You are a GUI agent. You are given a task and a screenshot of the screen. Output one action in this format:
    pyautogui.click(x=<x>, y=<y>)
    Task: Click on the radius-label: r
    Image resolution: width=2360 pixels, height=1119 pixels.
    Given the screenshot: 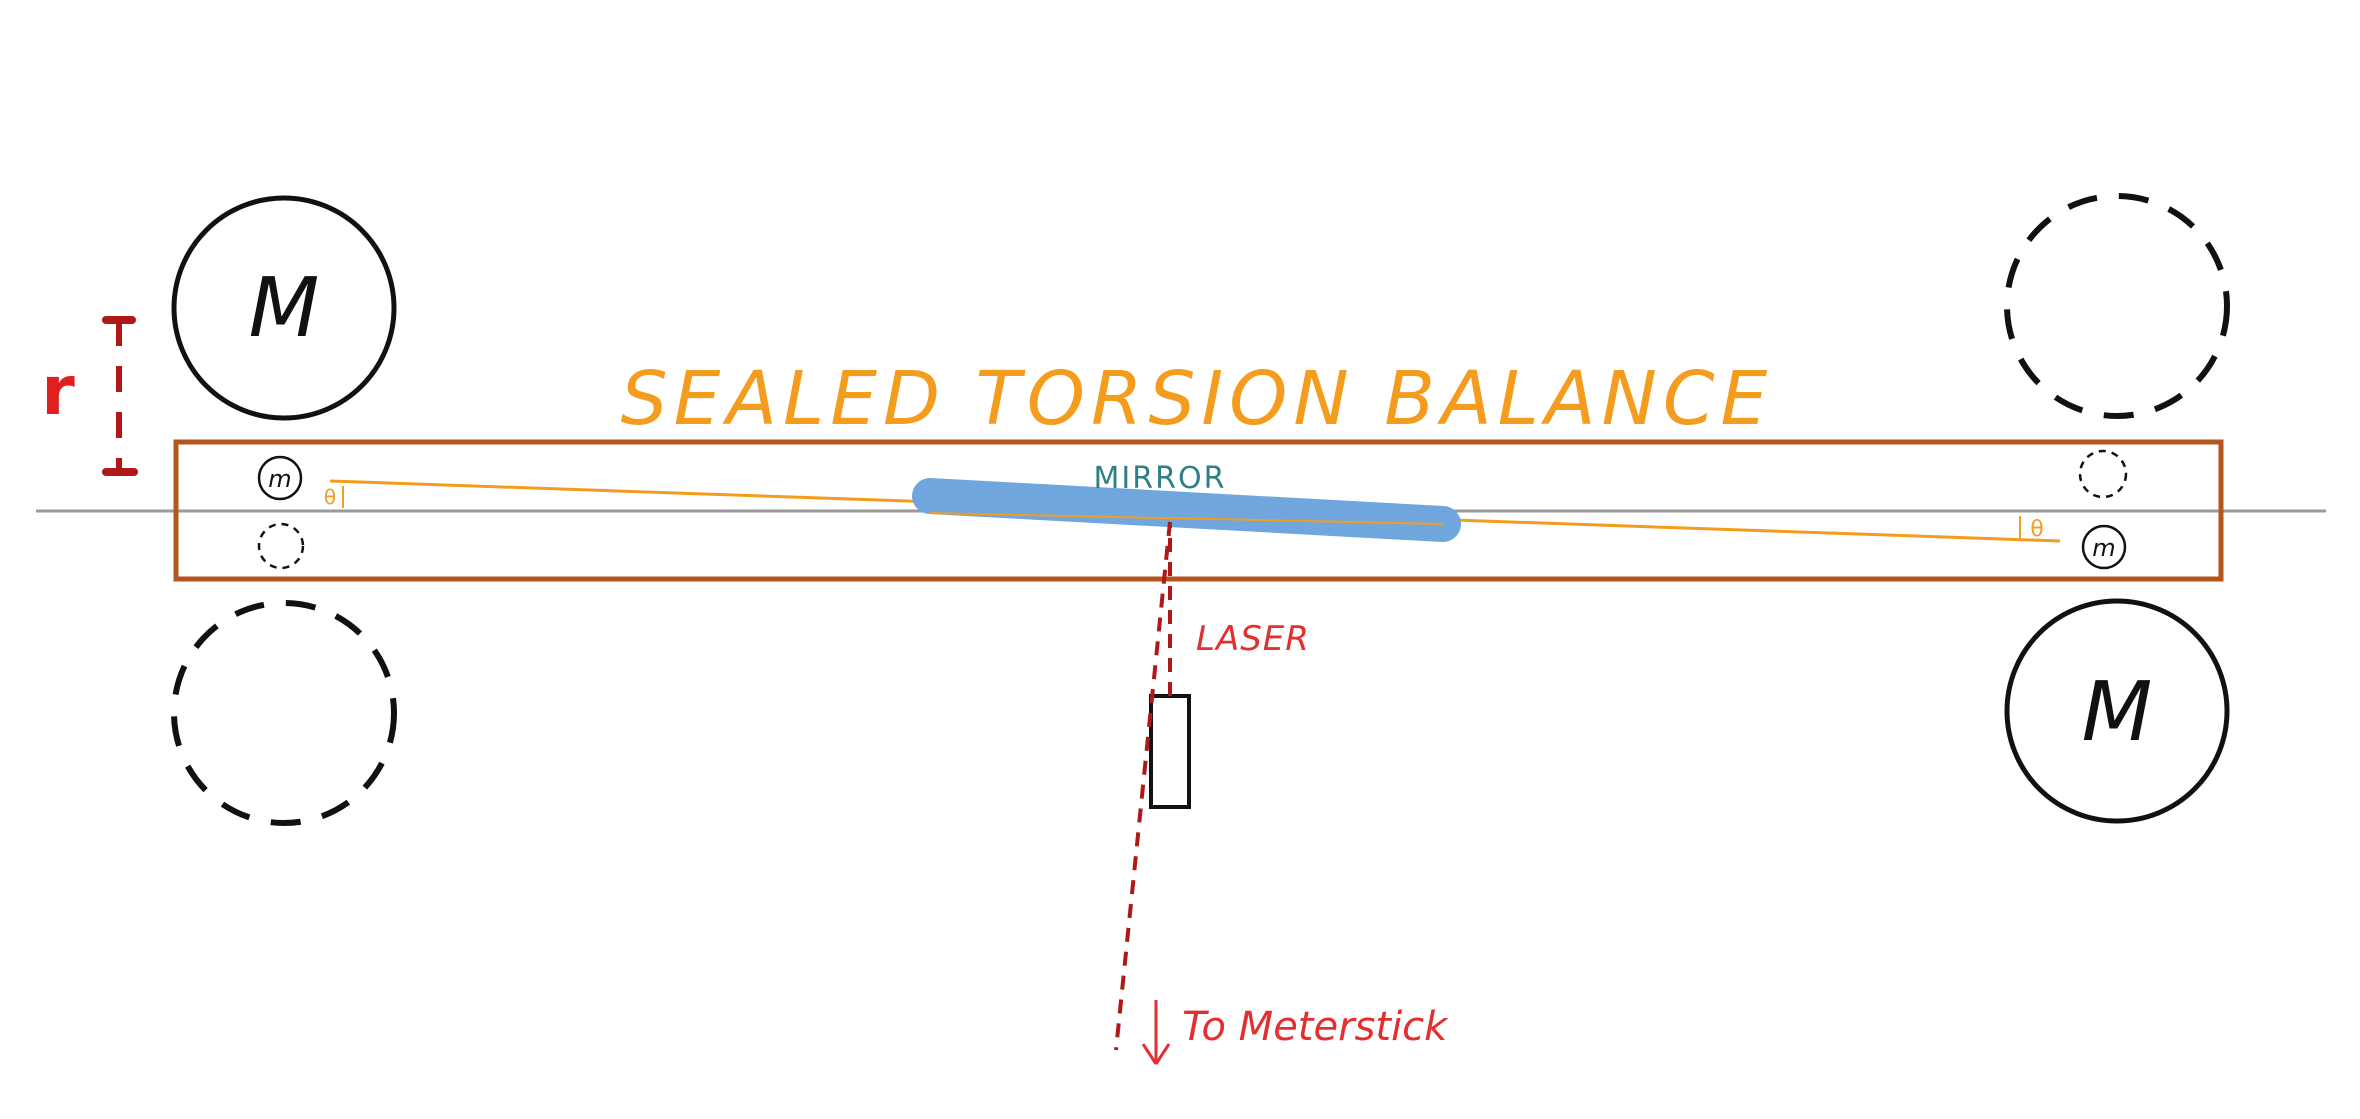 What is the action you would take?
    pyautogui.click(x=58, y=391)
    